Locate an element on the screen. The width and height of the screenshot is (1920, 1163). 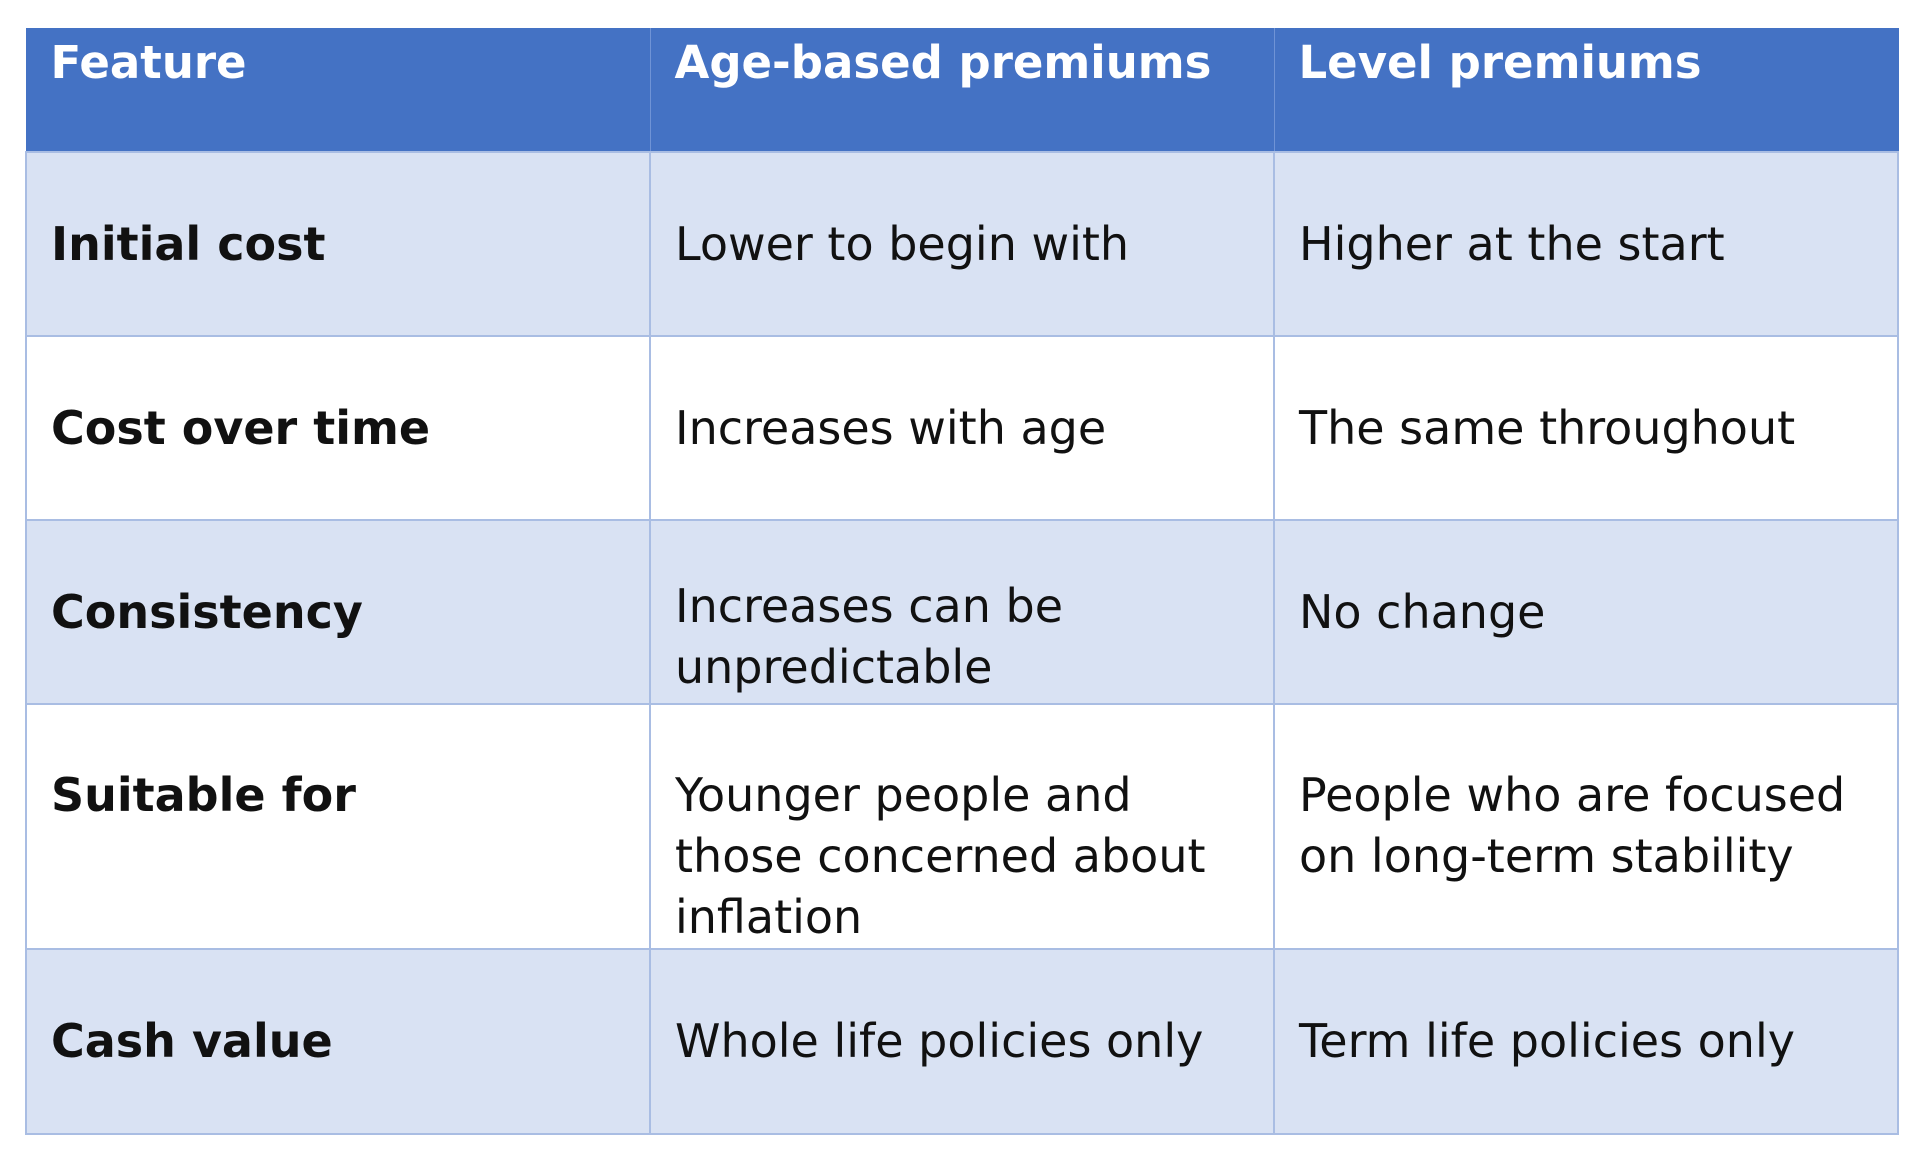
age-based-cell: Lower to begin with is located at coordinates (962, 244).